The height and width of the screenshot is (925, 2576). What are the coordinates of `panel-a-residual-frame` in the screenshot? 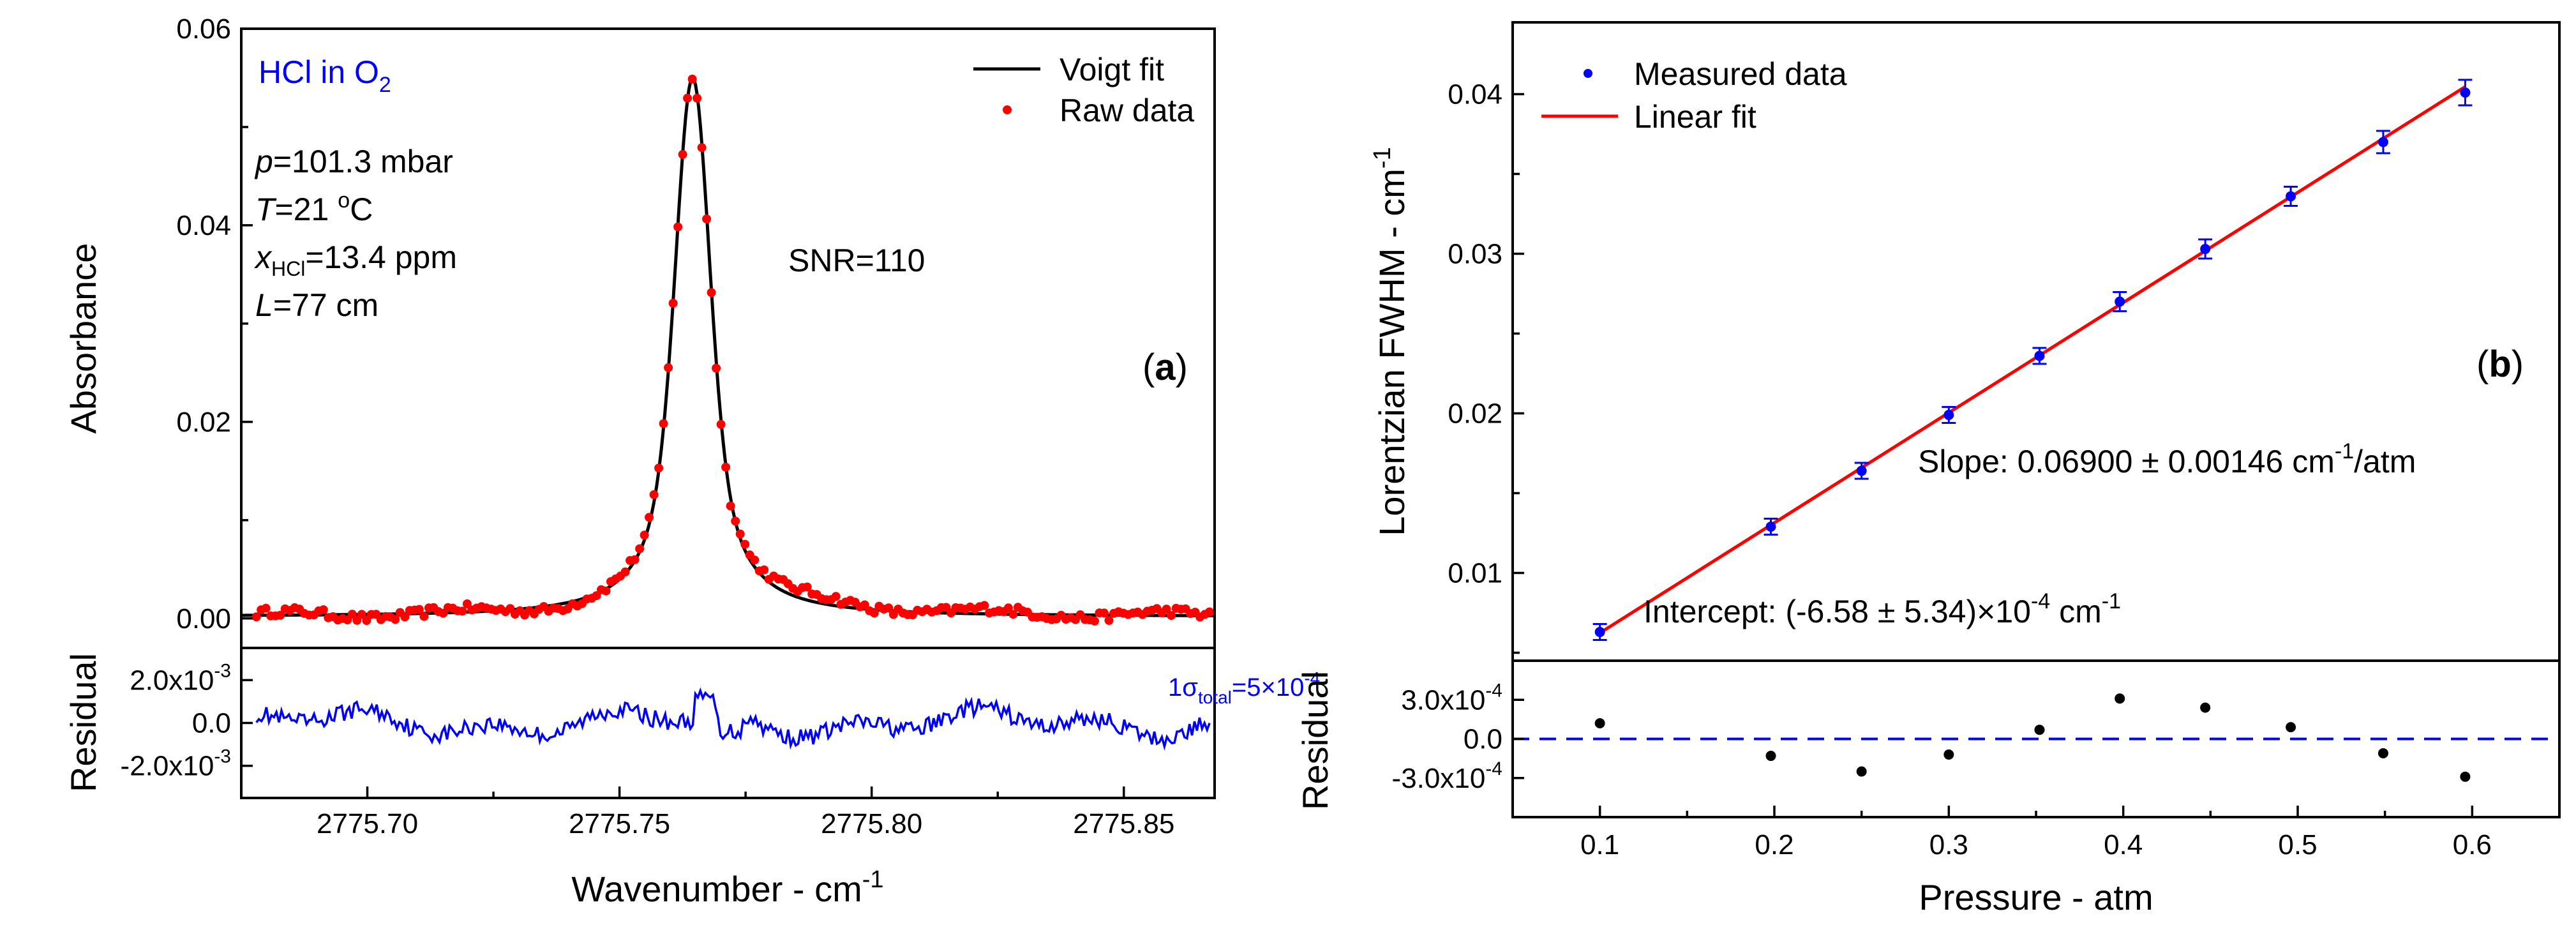 It's located at (728, 723).